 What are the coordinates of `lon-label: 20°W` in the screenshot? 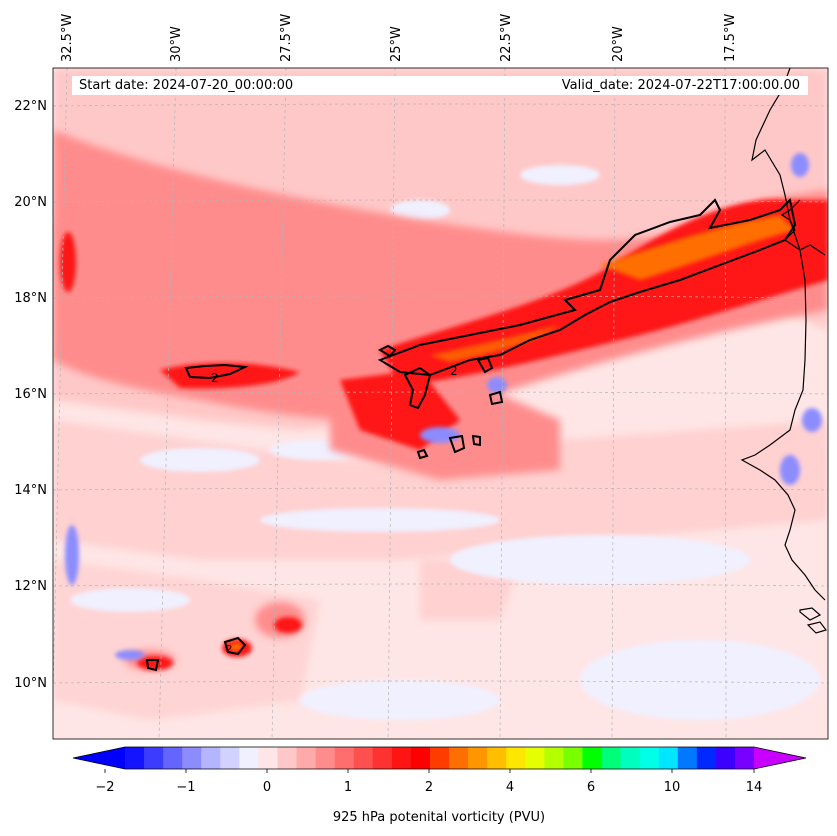 It's located at (618, 44).